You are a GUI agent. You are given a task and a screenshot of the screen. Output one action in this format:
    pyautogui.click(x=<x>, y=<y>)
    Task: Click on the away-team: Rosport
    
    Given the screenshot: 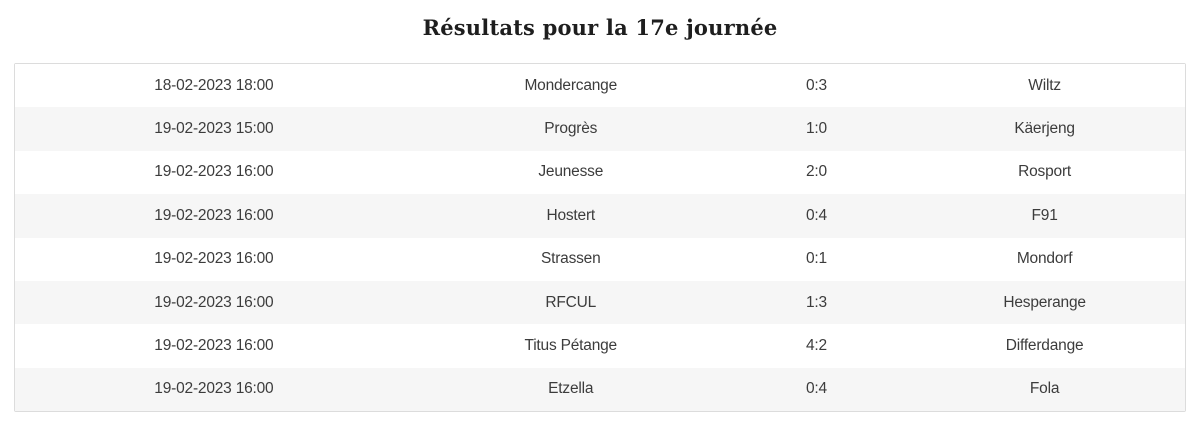 What is the action you would take?
    pyautogui.click(x=1045, y=172)
    